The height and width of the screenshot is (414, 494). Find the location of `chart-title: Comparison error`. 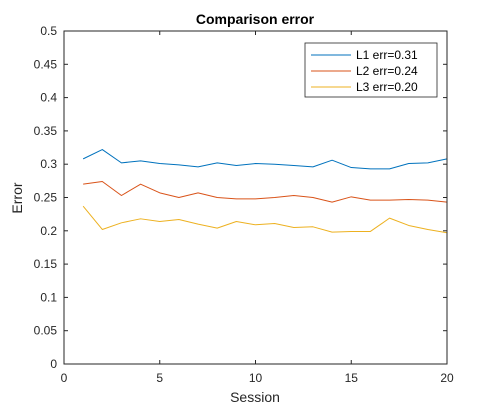

chart-title: Comparison error is located at coordinates (255, 19).